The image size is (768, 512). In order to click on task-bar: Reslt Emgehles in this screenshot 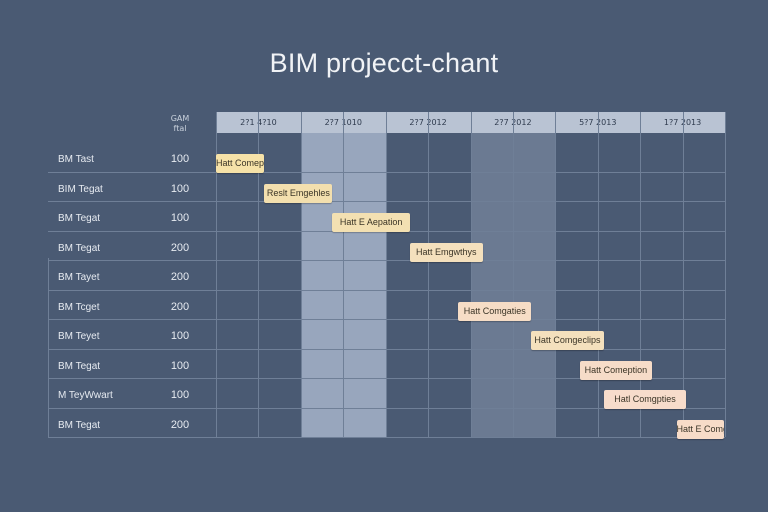, I will do `click(298, 193)`.